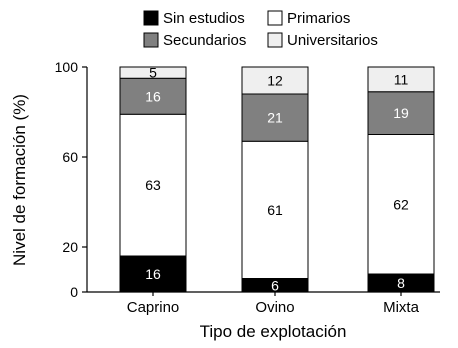  Describe the element at coordinates (273, 331) in the screenshot. I see `x-axis-title: Tipo de explotación` at that location.